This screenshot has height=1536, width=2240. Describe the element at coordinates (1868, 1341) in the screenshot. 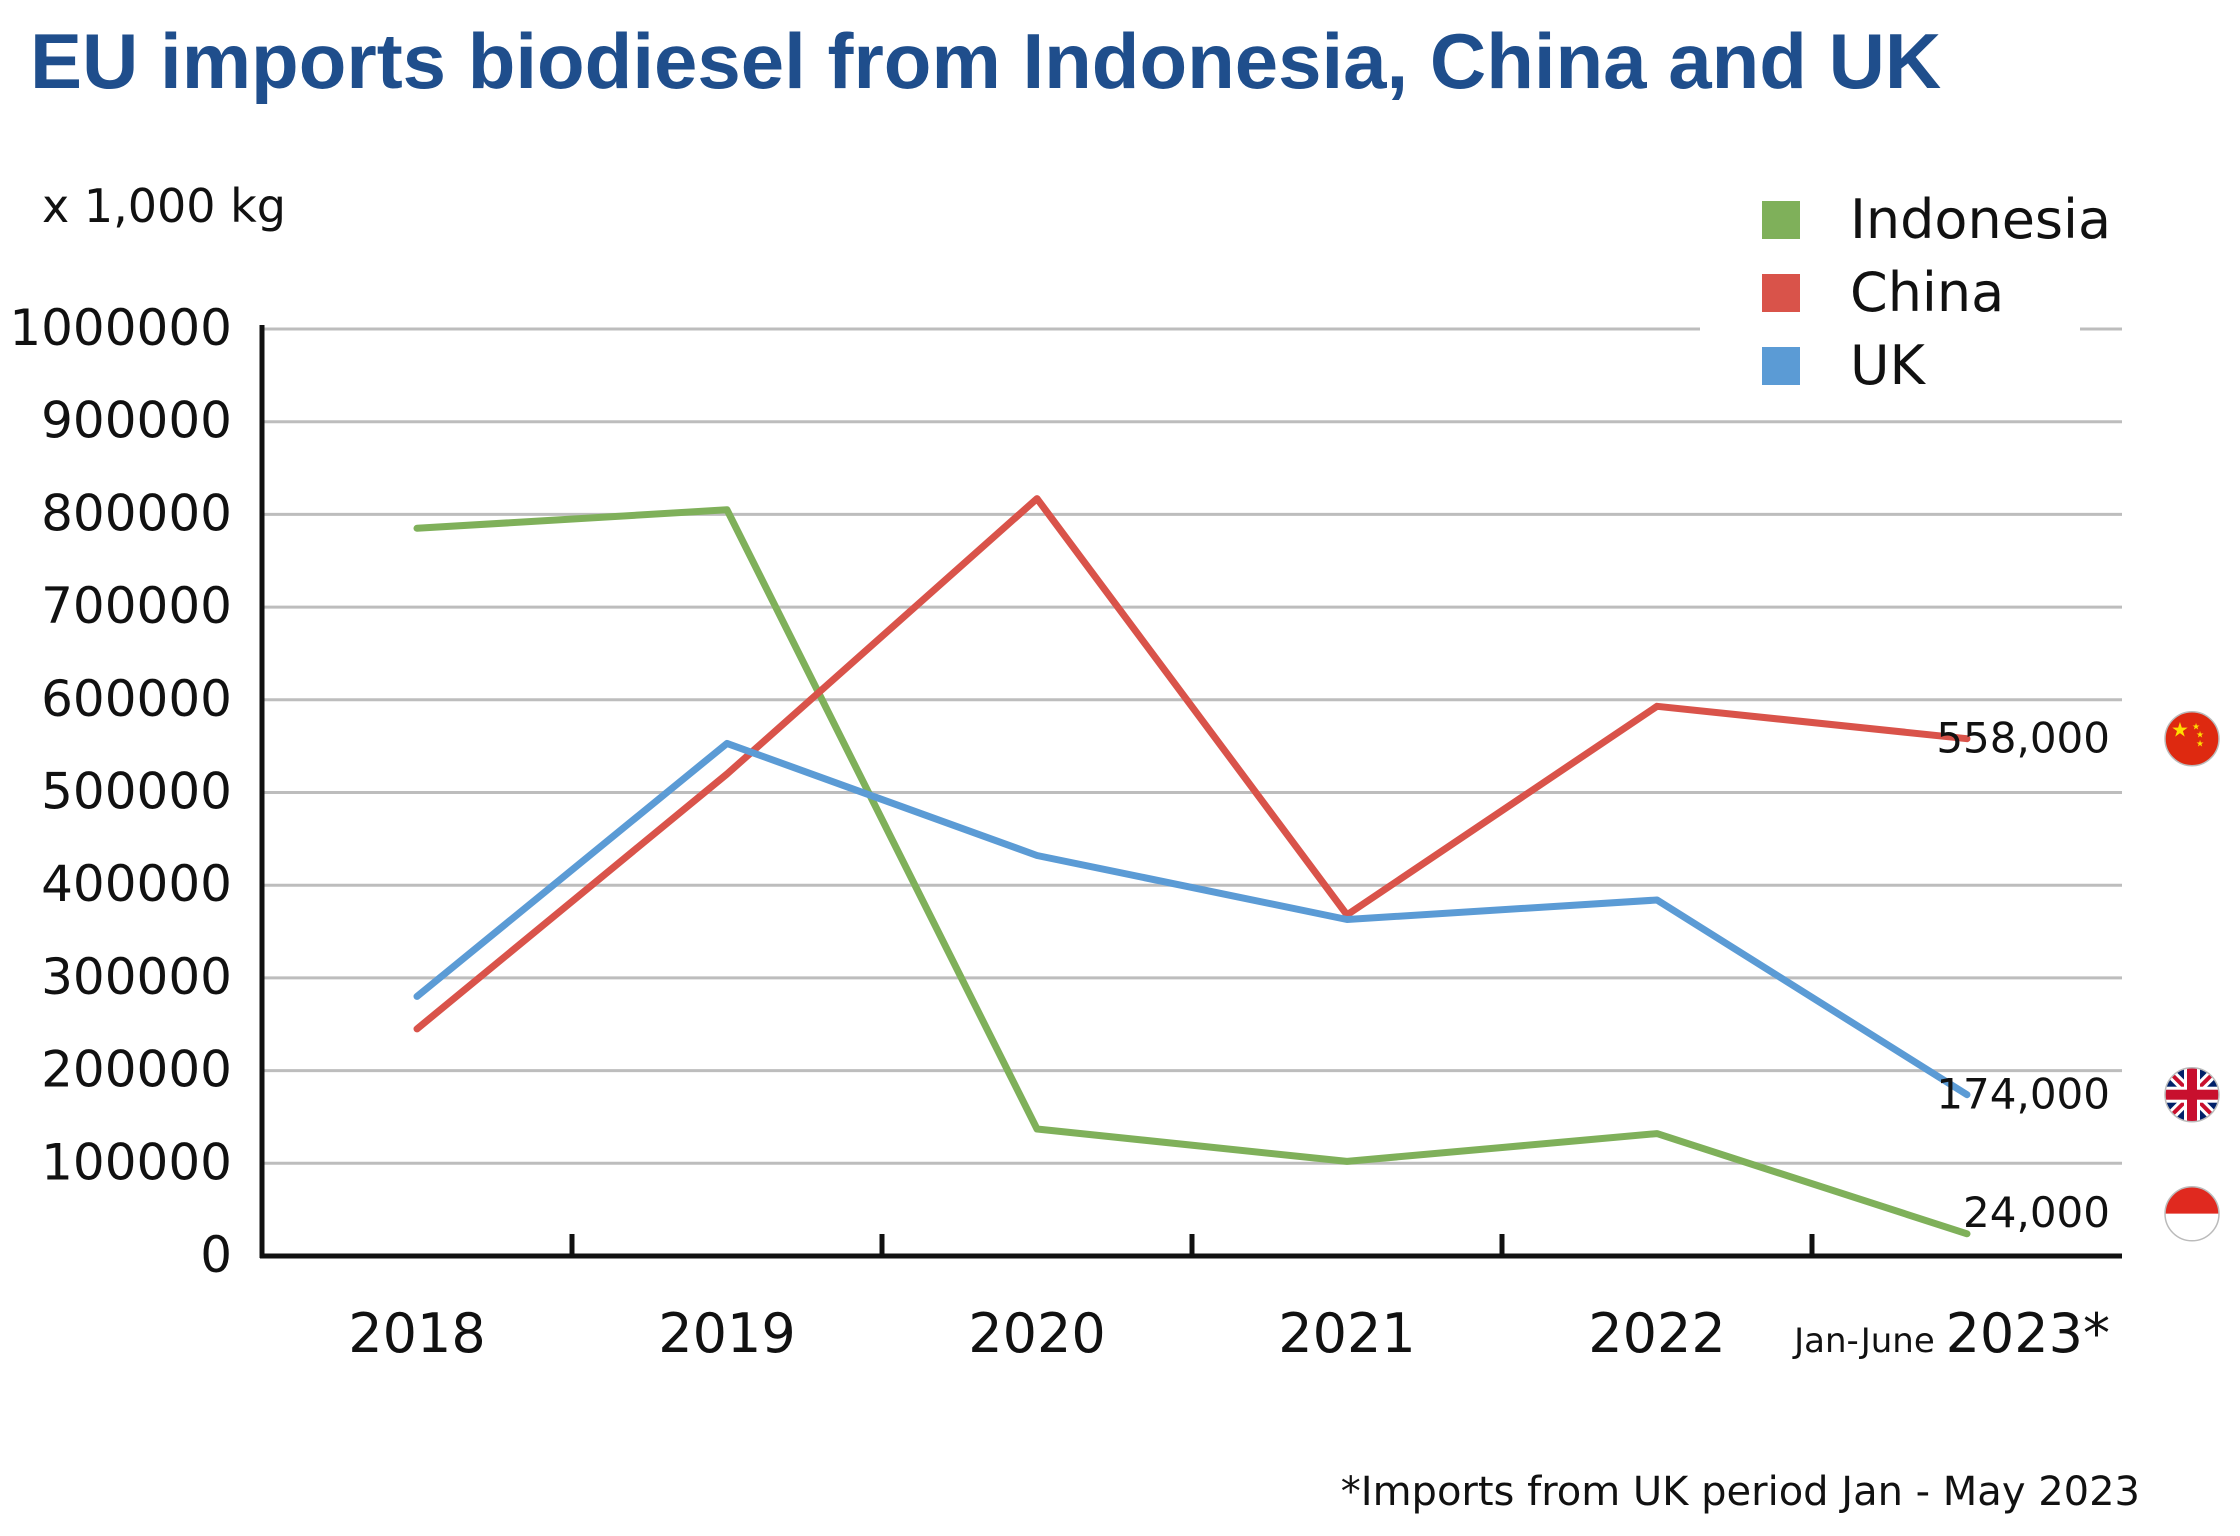

I see `x-tick-prefix: Jan-June` at that location.